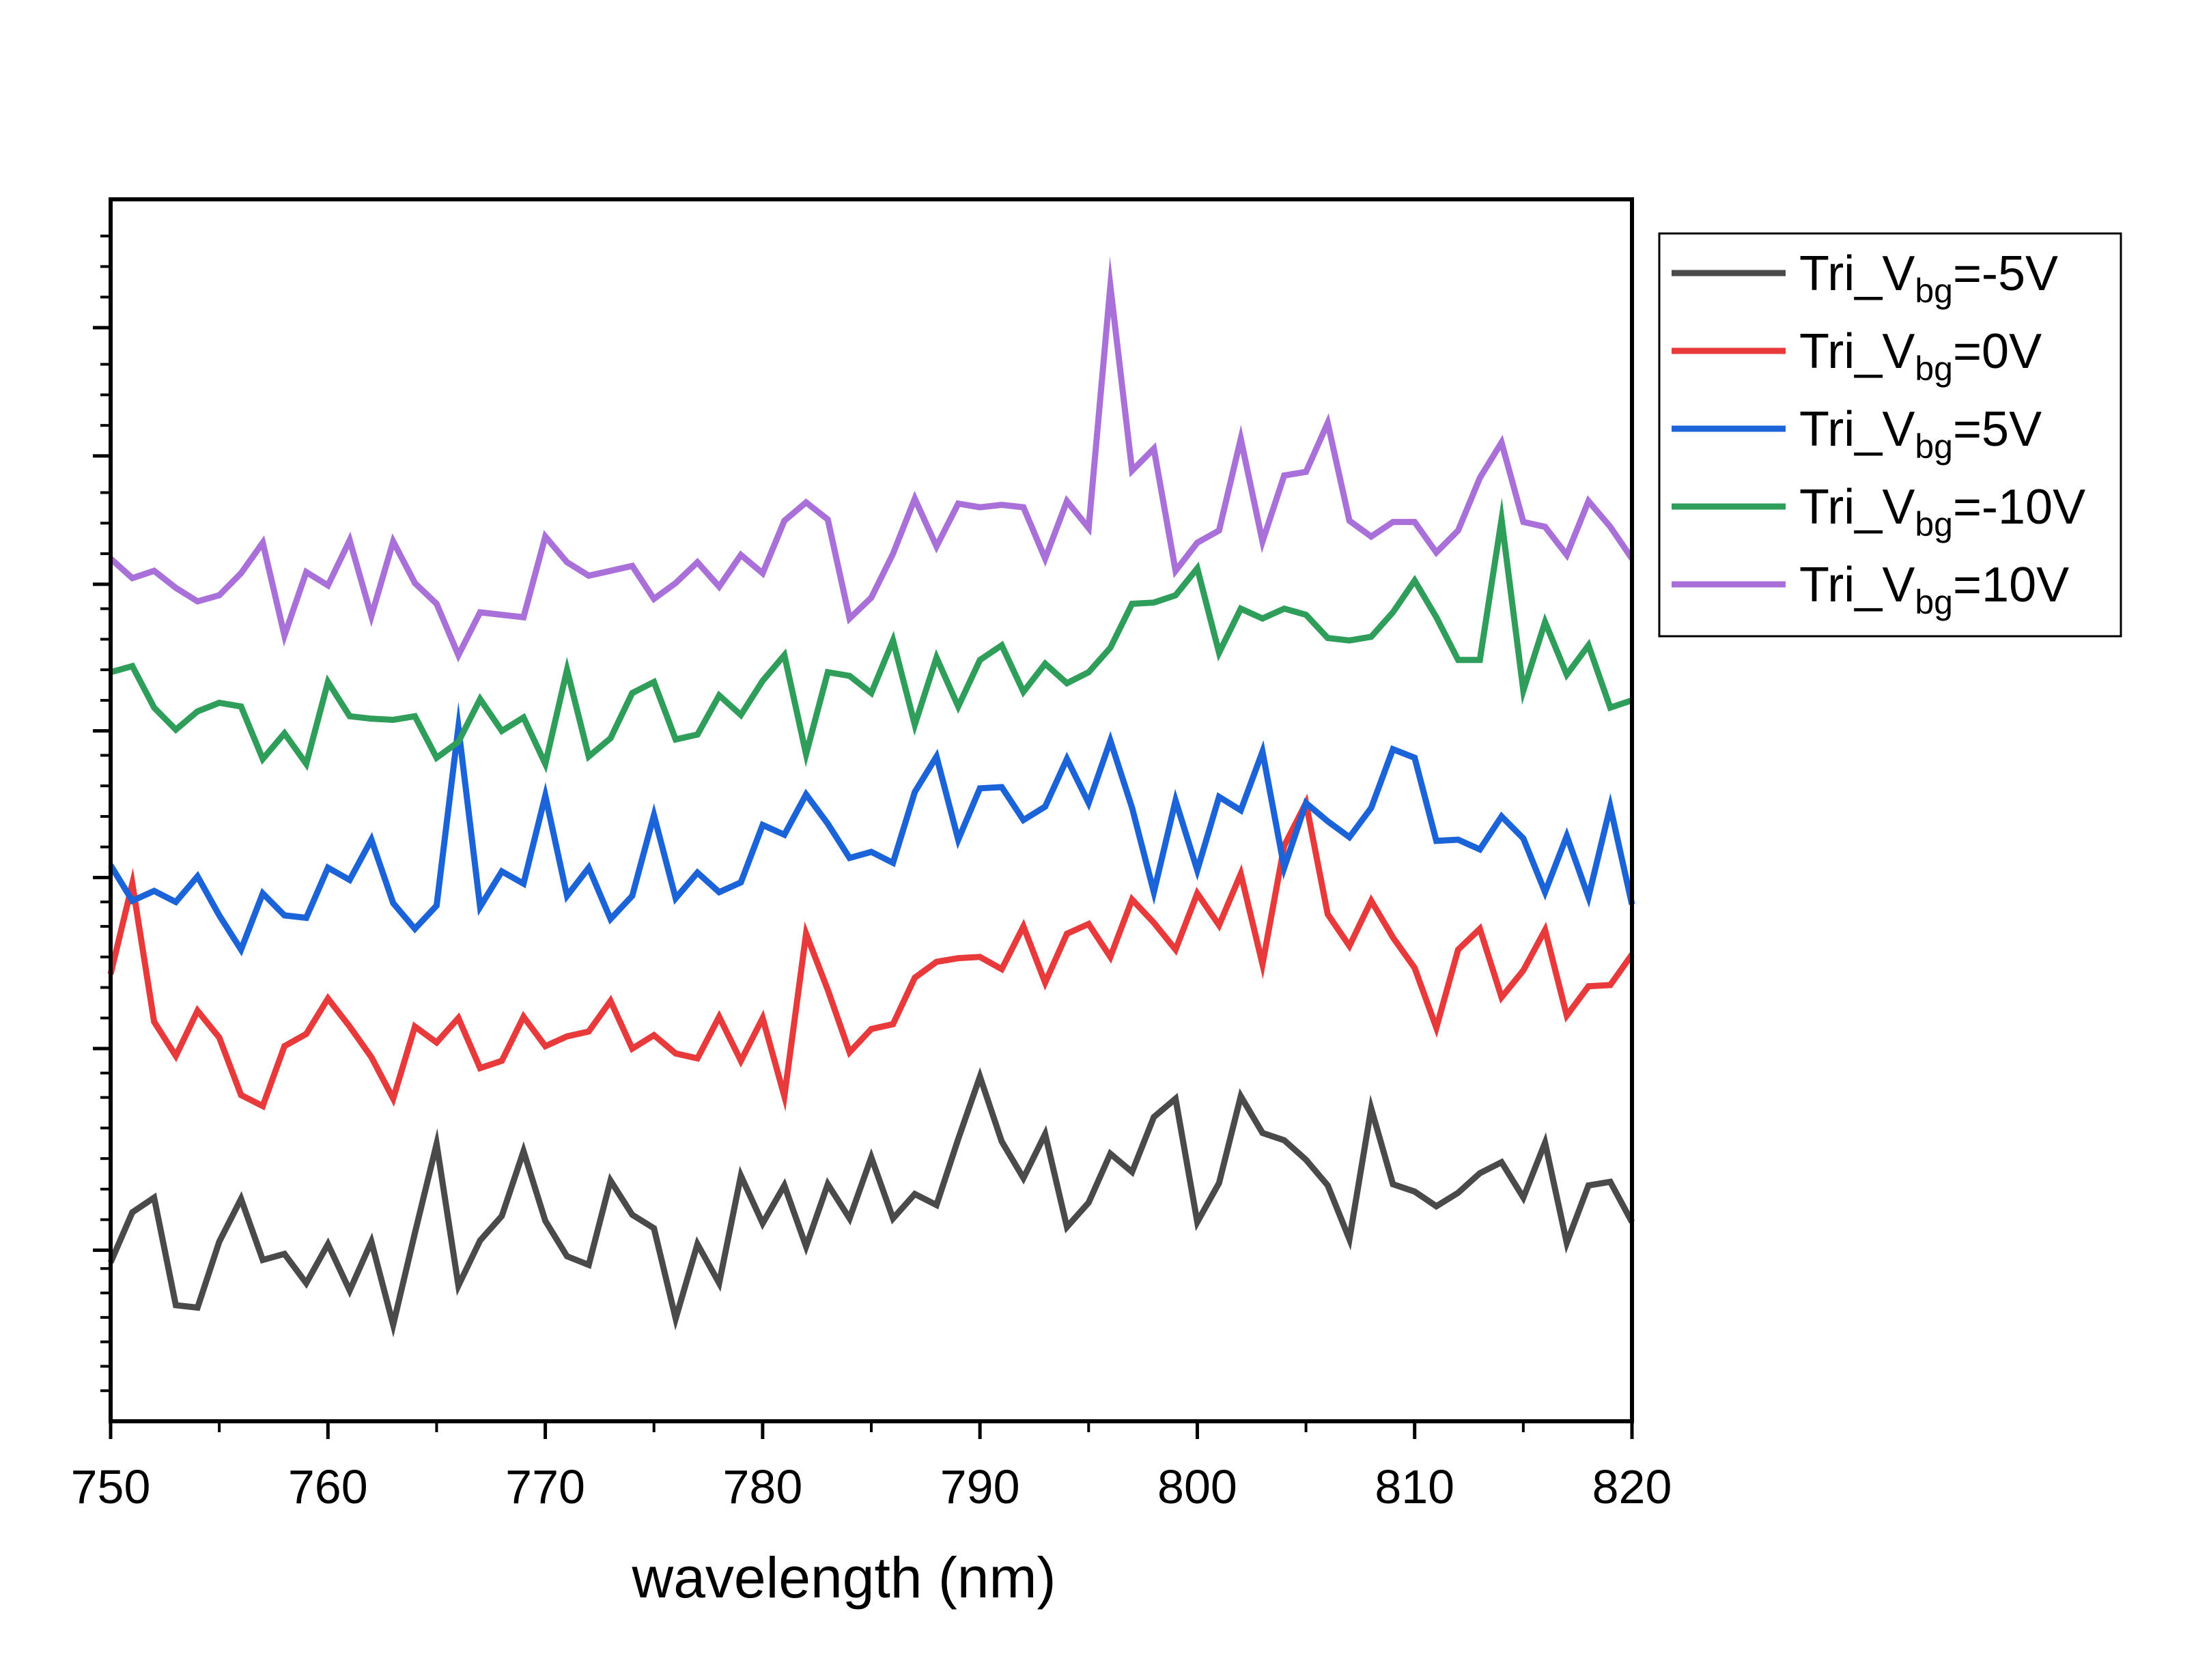 This screenshot has width=2196, height=1680. I want to click on x-tick-label: 800, so click(1197, 1486).